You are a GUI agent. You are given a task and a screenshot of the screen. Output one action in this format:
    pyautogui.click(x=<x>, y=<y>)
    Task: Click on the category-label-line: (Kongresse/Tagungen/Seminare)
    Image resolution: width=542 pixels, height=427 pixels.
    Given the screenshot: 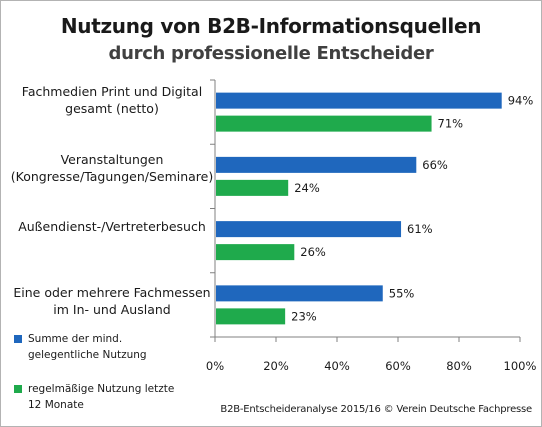 What is the action you would take?
    pyautogui.click(x=112, y=176)
    